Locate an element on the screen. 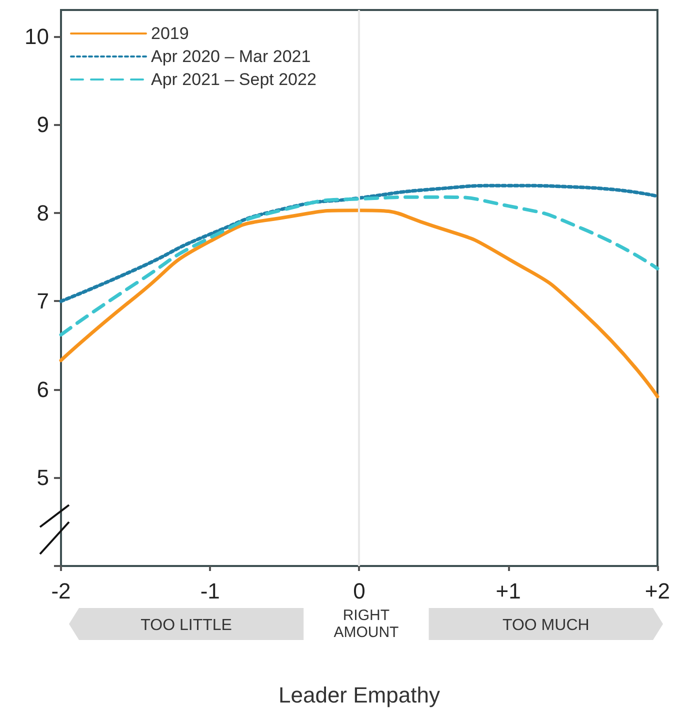  y-tick-label: 6 is located at coordinates (42, 389).